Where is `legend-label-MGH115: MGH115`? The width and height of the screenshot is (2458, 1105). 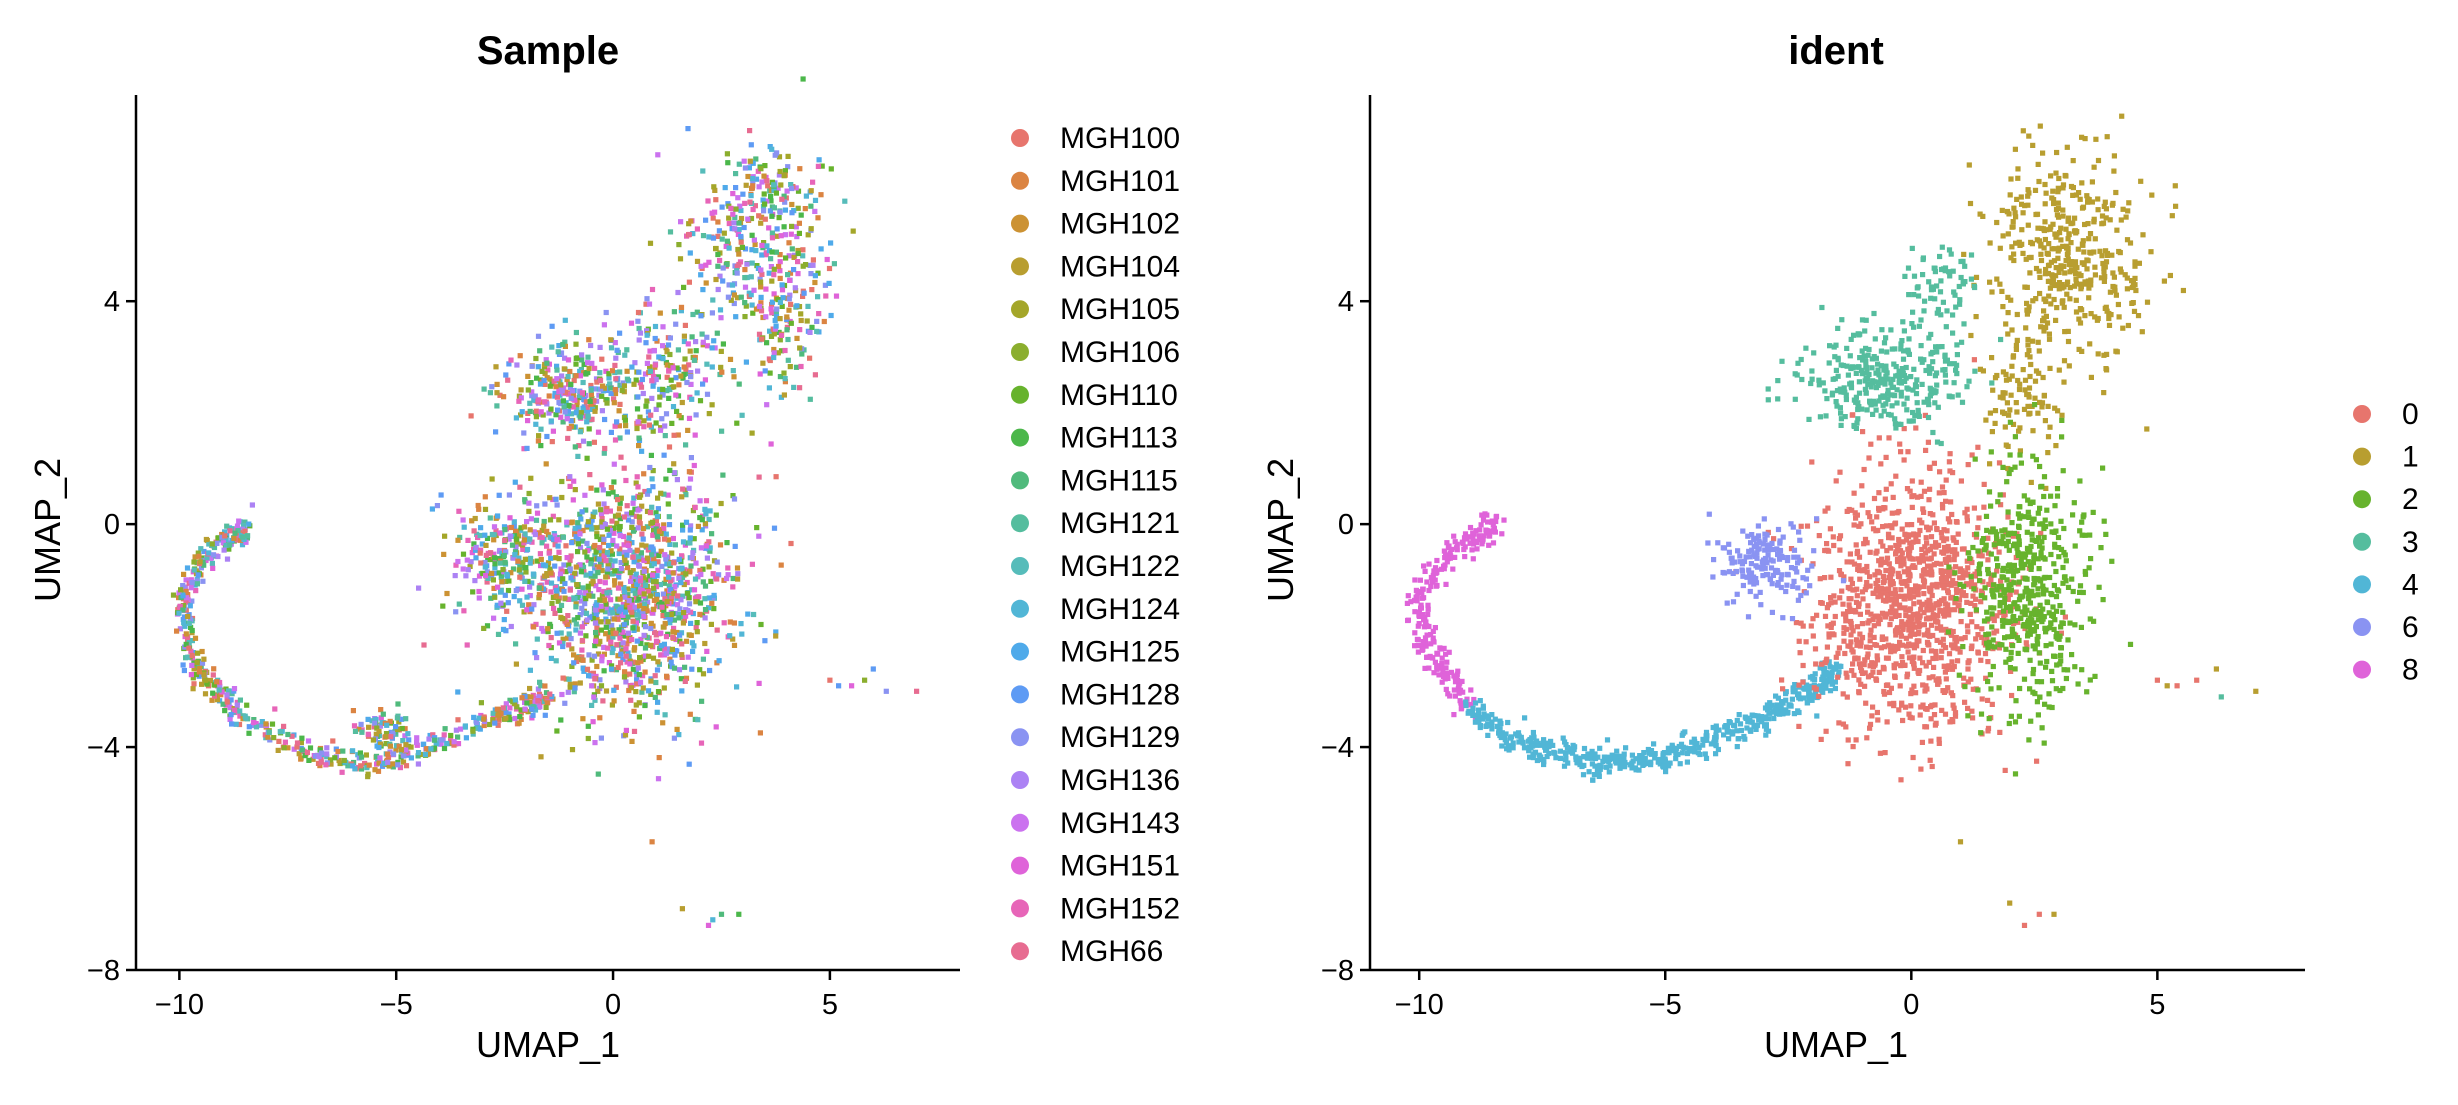
legend-label-MGH115: MGH115 is located at coordinates (1119, 480).